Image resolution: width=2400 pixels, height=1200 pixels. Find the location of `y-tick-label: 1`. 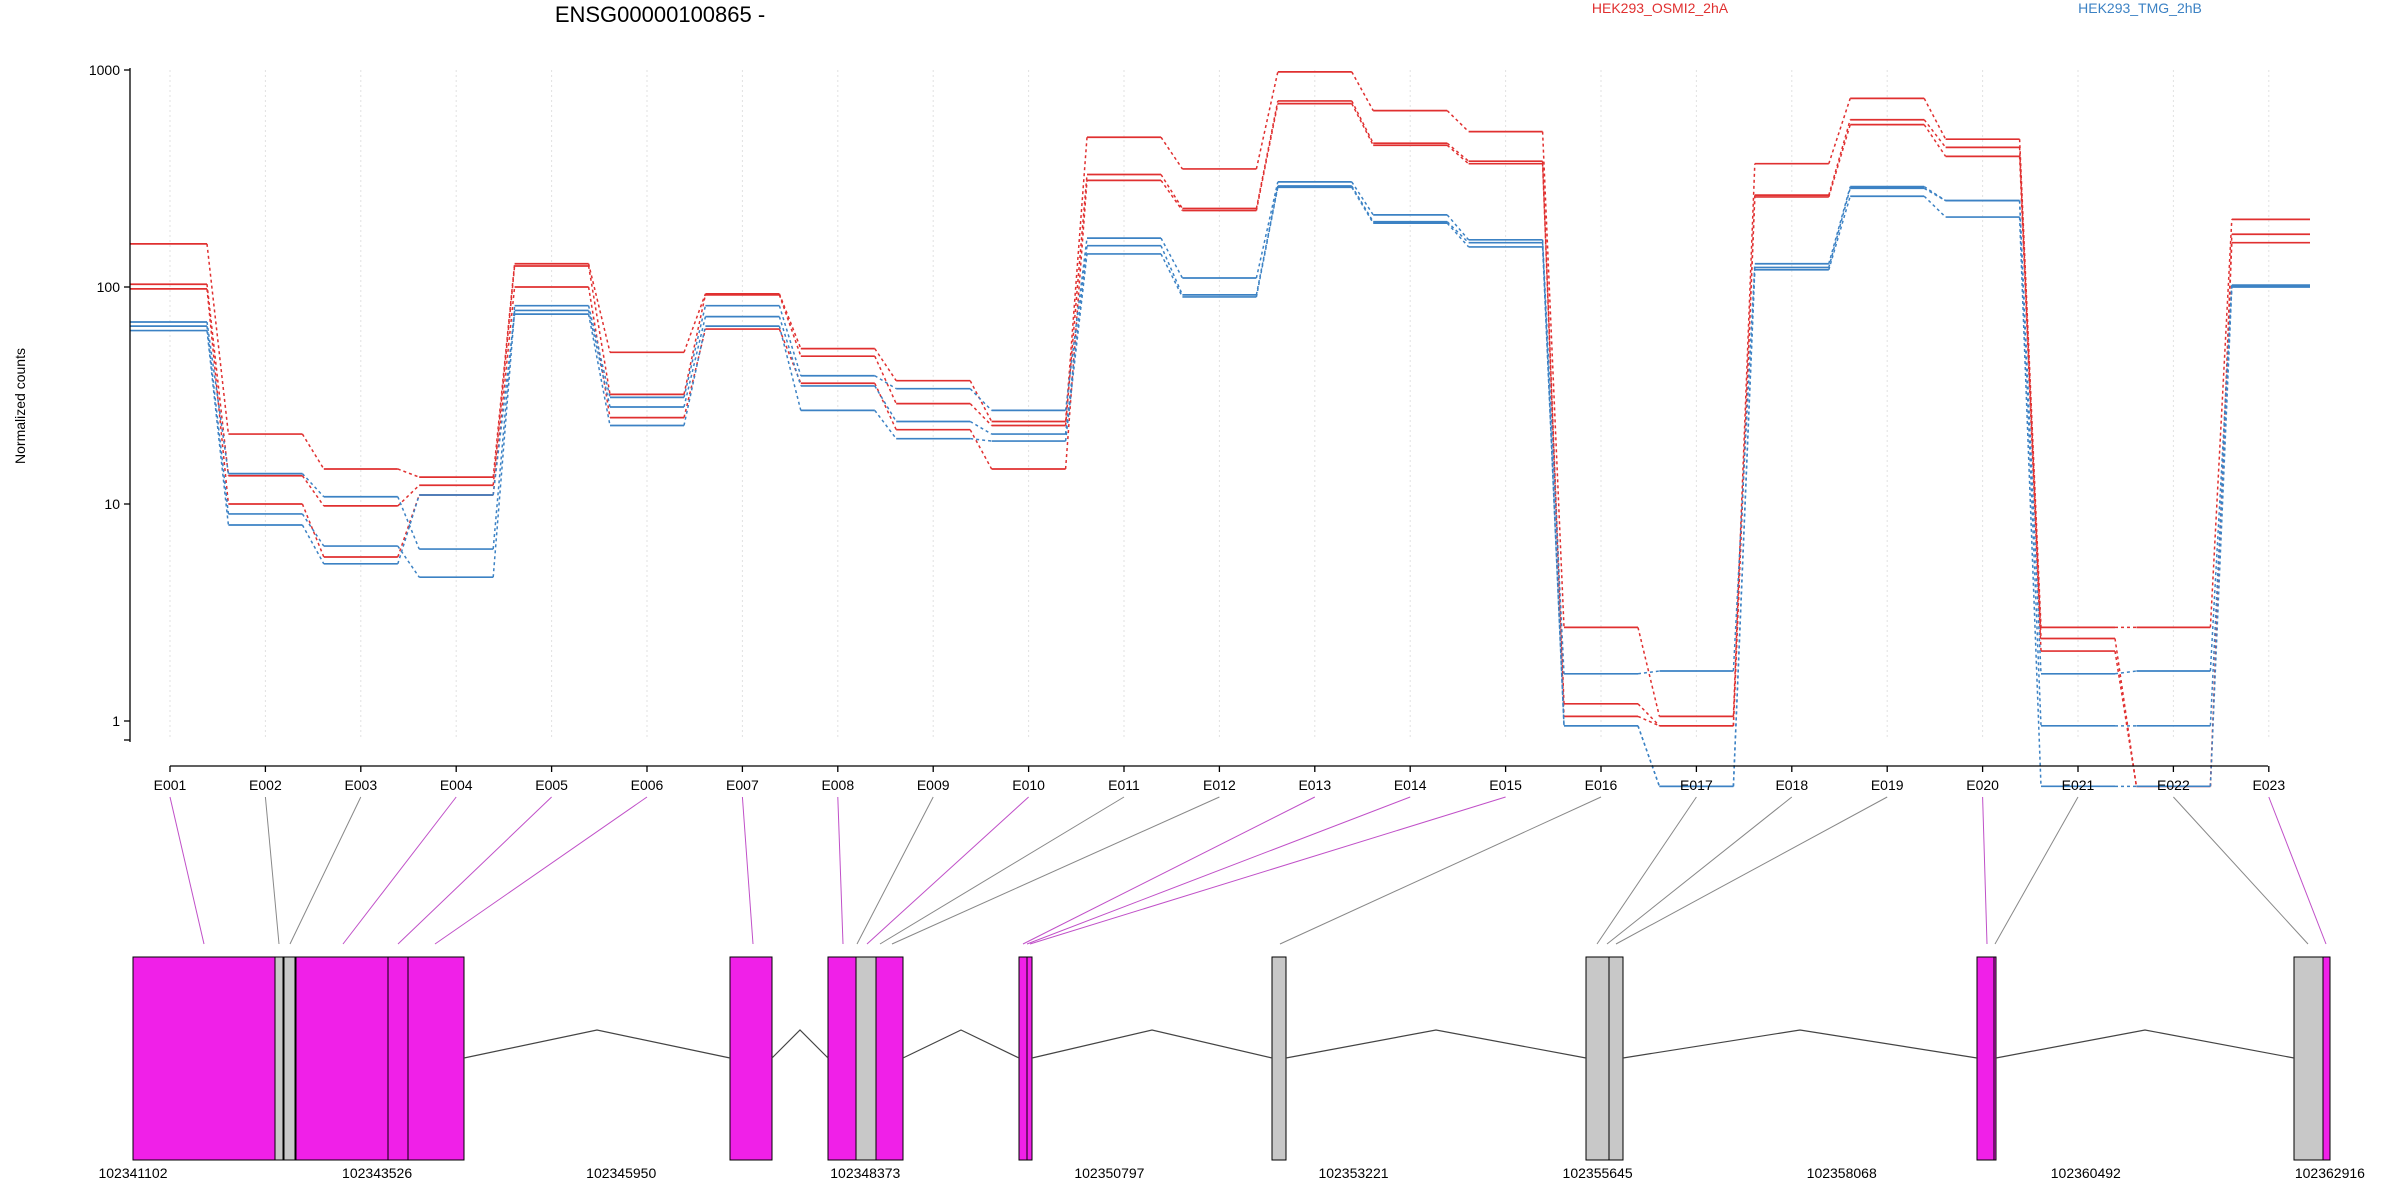

y-tick-label: 1 is located at coordinates (116, 721).